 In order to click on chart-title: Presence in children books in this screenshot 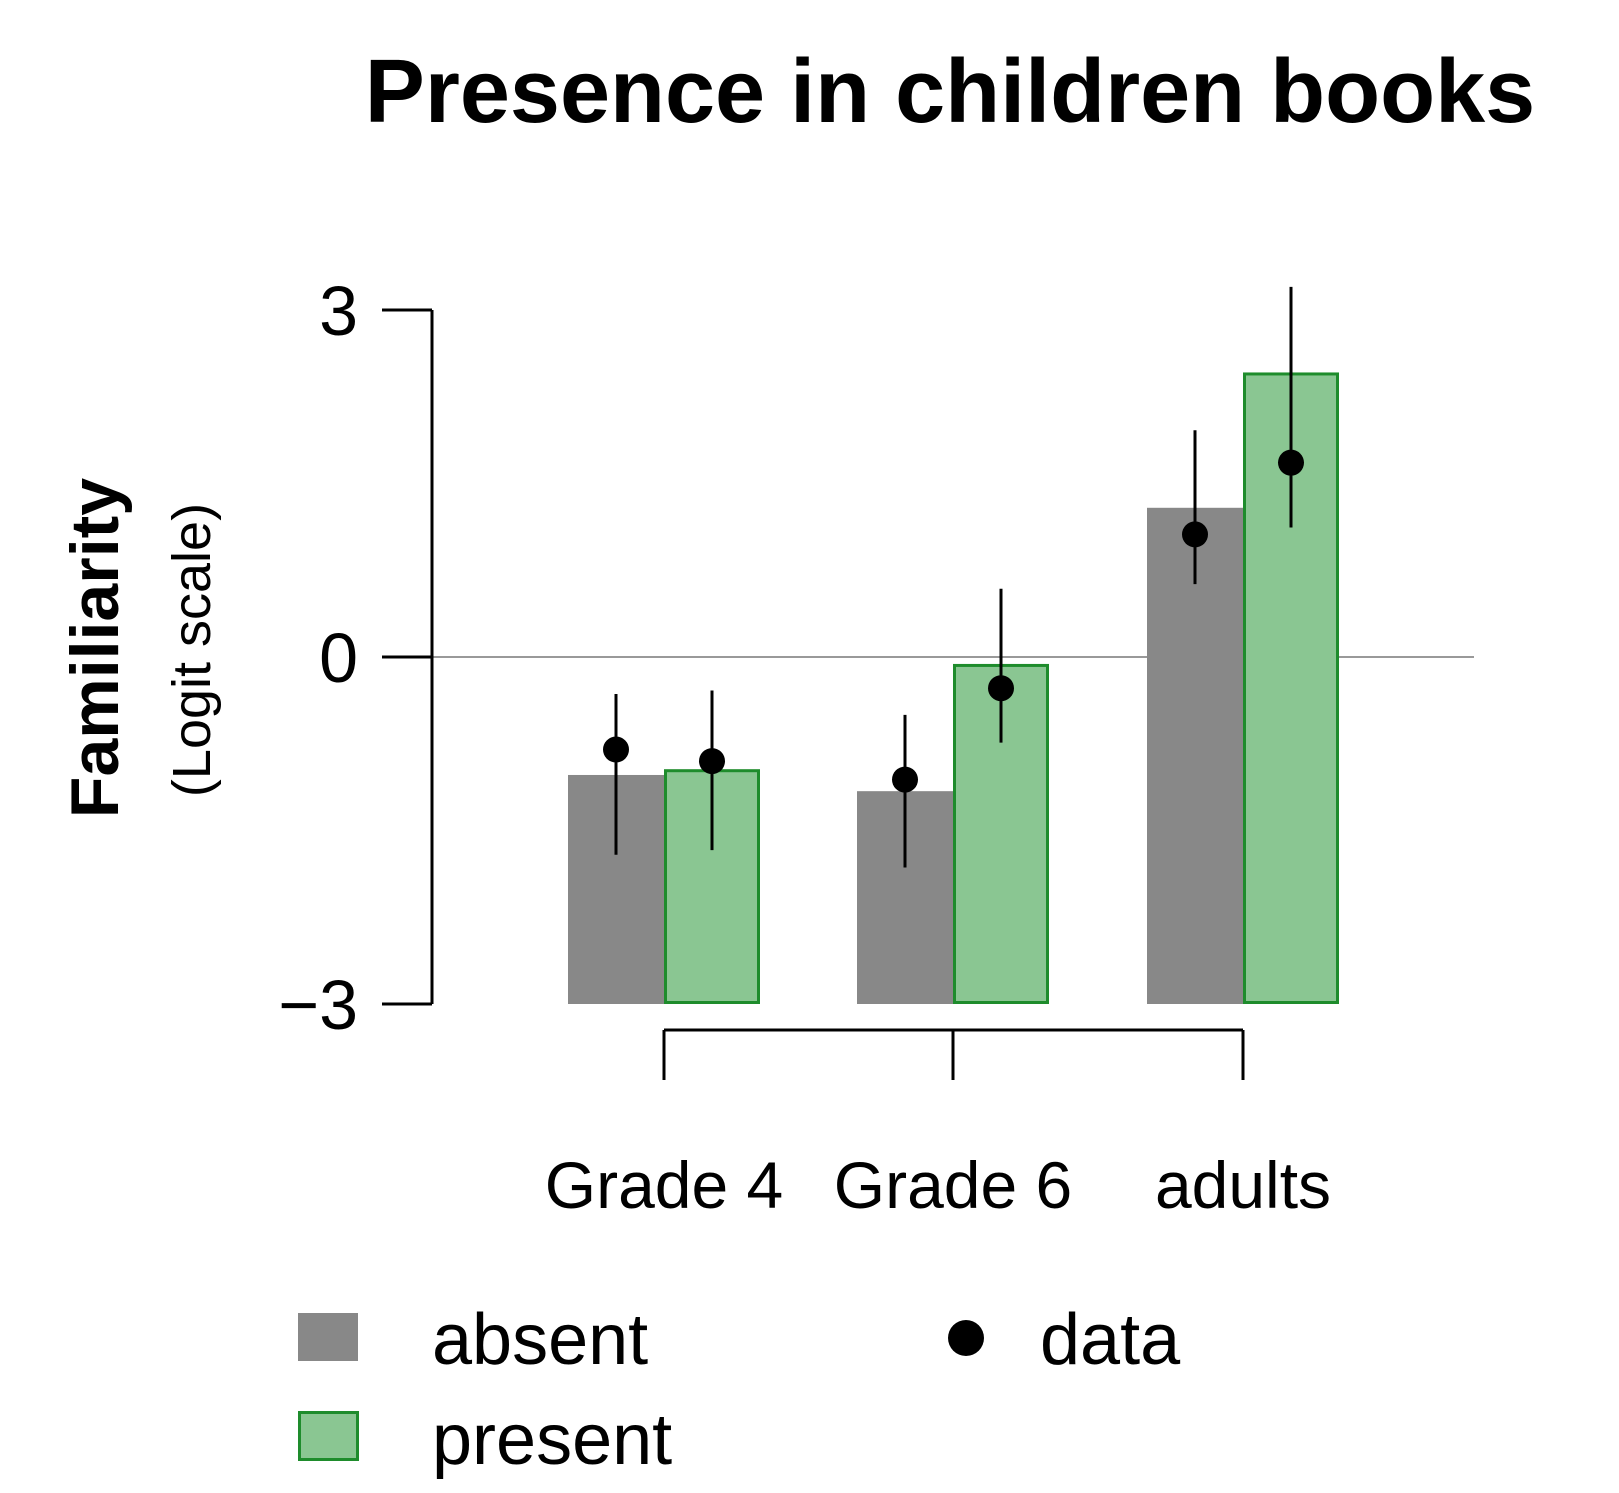, I will do `click(950, 92)`.